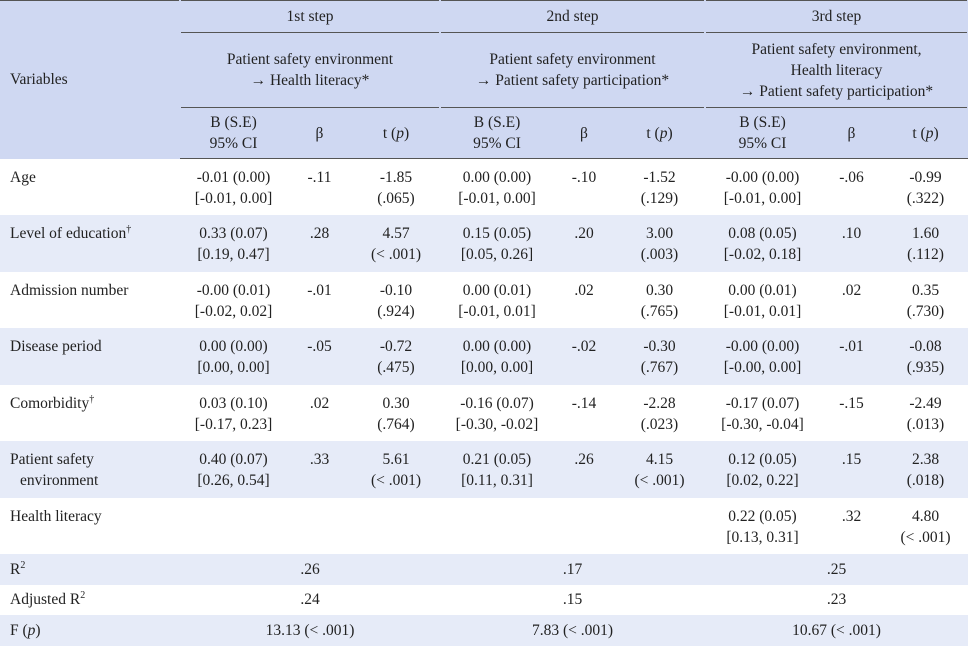 This screenshot has width=968, height=649. What do you see at coordinates (925, 187) in the screenshot?
I see `t-cell: -0.99 (.322)` at bounding box center [925, 187].